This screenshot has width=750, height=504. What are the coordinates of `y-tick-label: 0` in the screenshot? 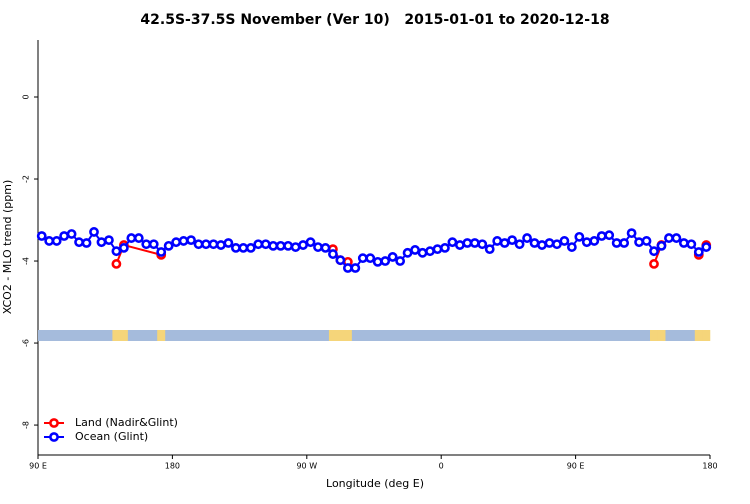 It's located at (26, 96).